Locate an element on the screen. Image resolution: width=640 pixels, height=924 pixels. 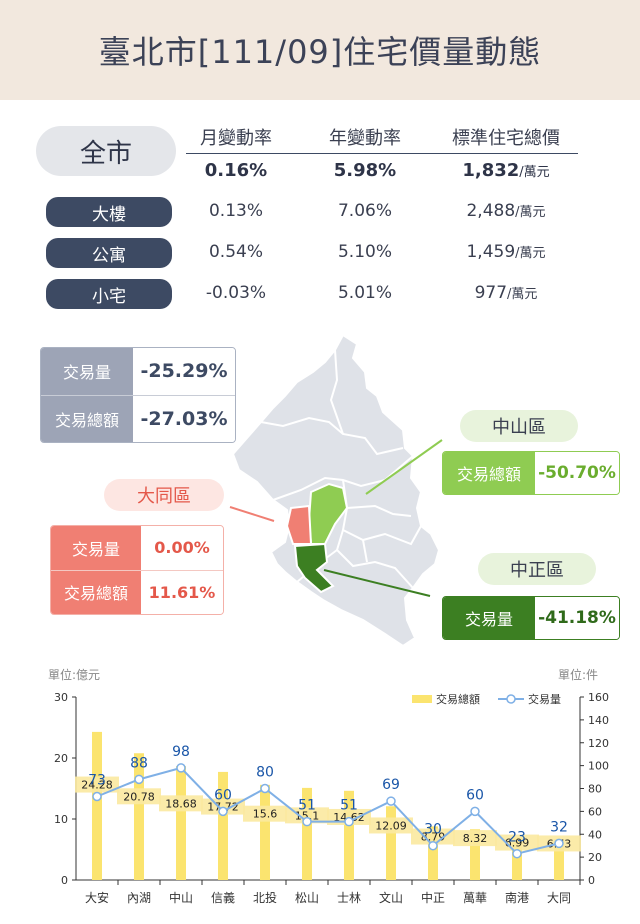
datong-volume-label: 交易量 is located at coordinates (96, 548).